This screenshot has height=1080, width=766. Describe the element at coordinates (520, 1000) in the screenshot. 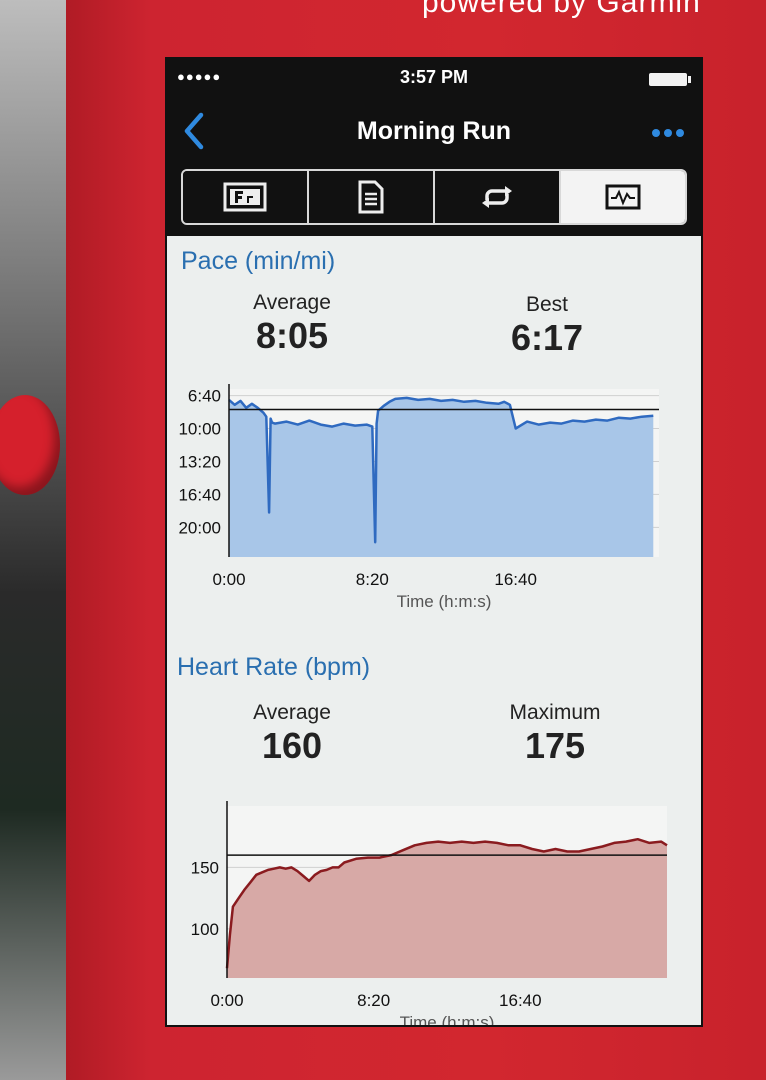

I see `hr-x-tick-label: 16:40` at that location.